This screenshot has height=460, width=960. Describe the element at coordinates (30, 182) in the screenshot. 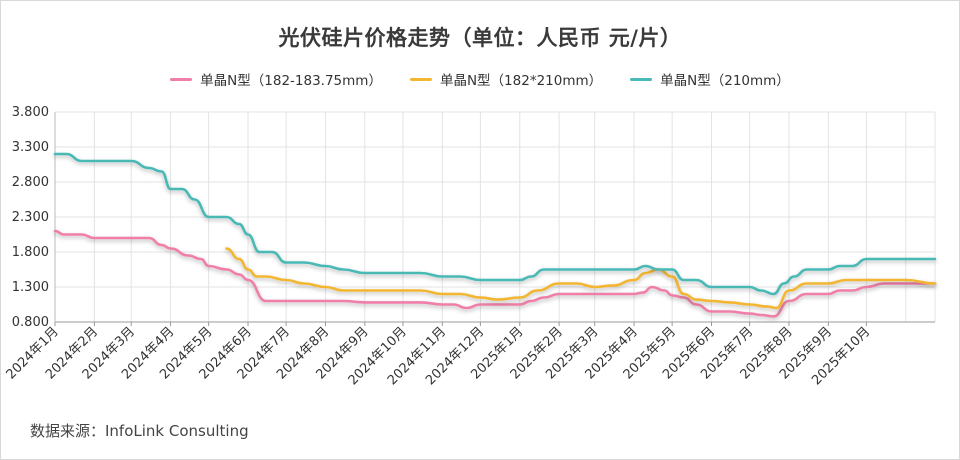

I see `y-tick-label: 2.800` at that location.